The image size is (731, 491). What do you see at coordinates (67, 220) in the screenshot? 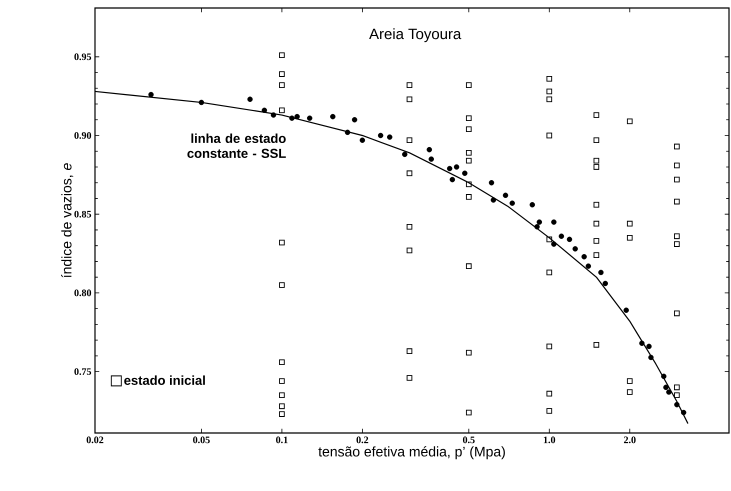
I see `y-axis-title: índice de vazios, e` at bounding box center [67, 220].